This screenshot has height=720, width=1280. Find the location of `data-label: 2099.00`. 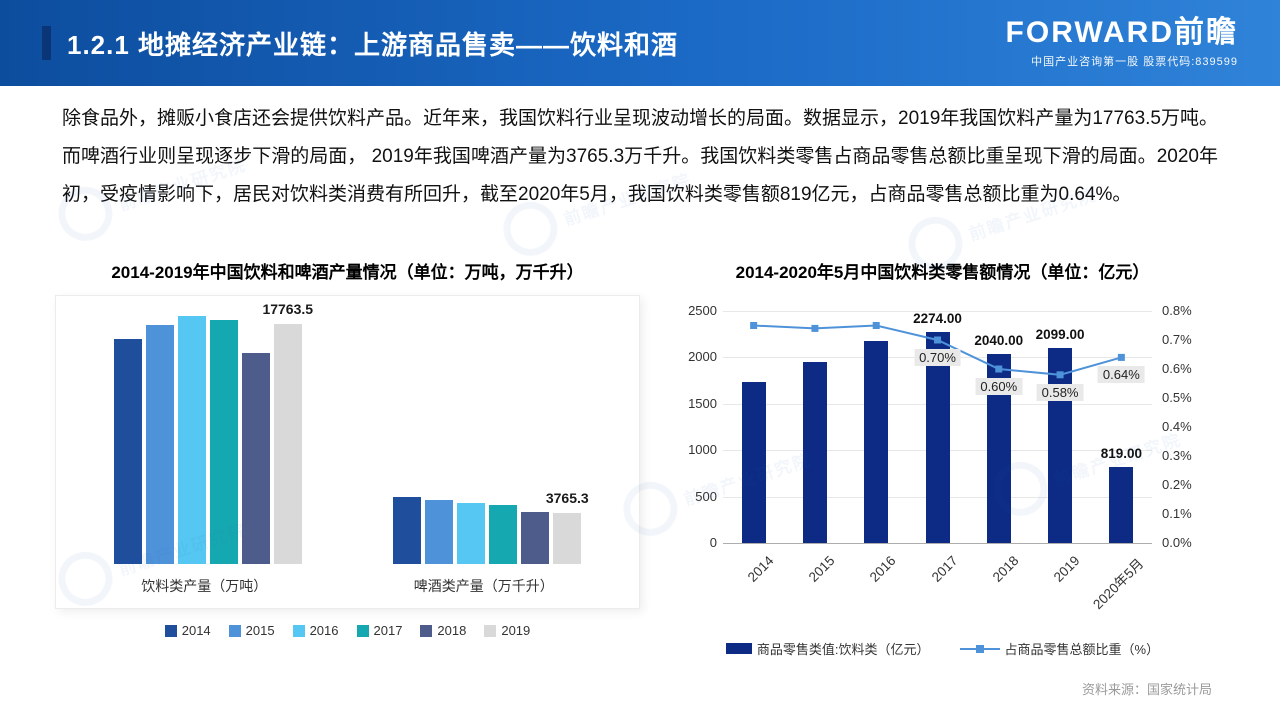

data-label: 2099.00 is located at coordinates (1060, 334).